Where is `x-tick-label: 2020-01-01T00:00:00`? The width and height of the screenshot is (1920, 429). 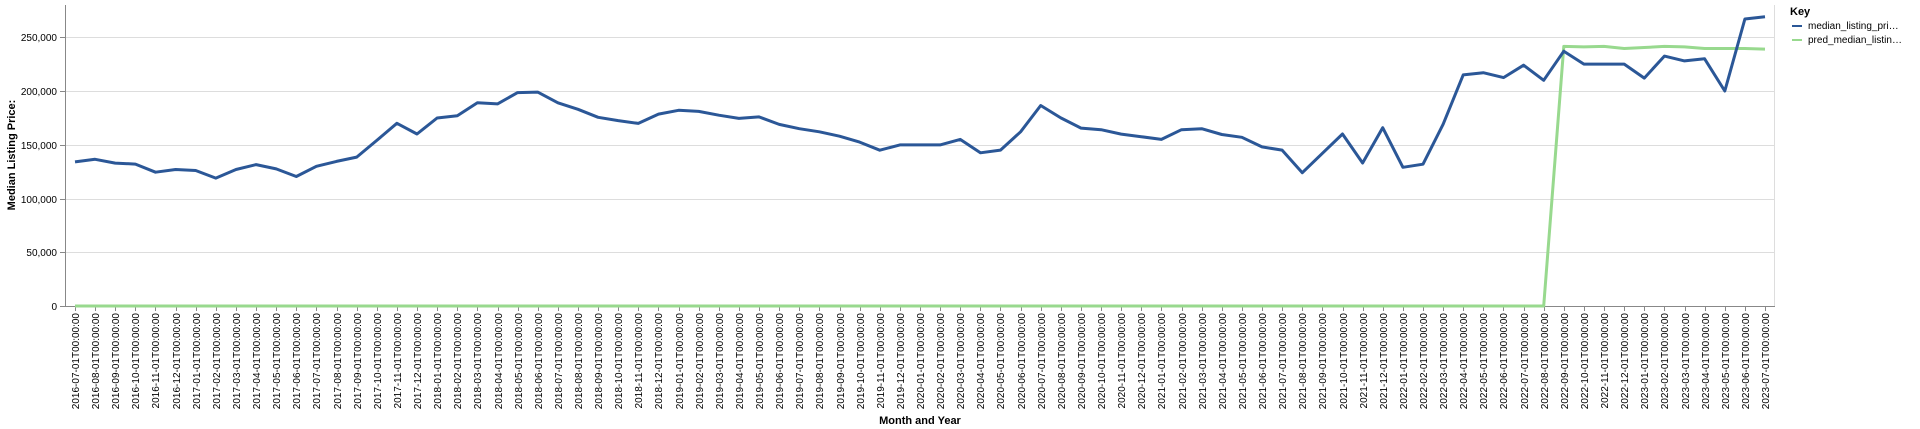 x-tick-label: 2020-01-01T00:00:00 is located at coordinates (921, 361).